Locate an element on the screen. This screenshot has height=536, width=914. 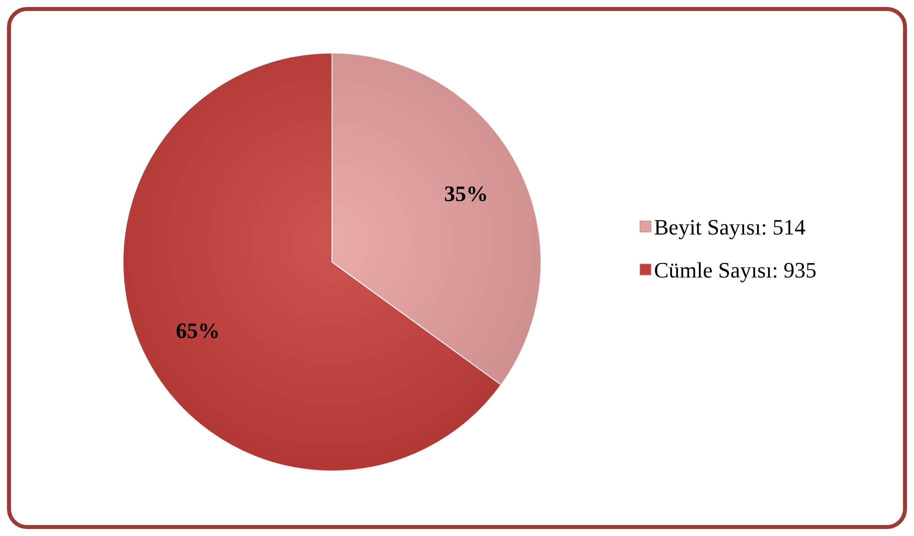
data-label: 65% is located at coordinates (198, 330).